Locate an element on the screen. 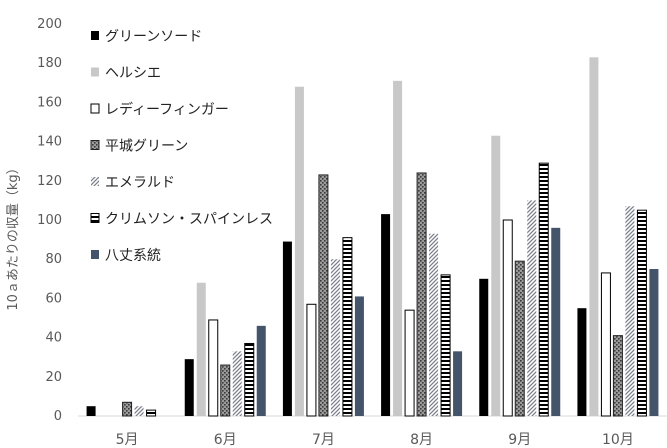 This screenshot has height=448, width=667. y-axis-ticks: 0 20 40 60 80 100 120 140 160 180 200 is located at coordinates (49, 220).